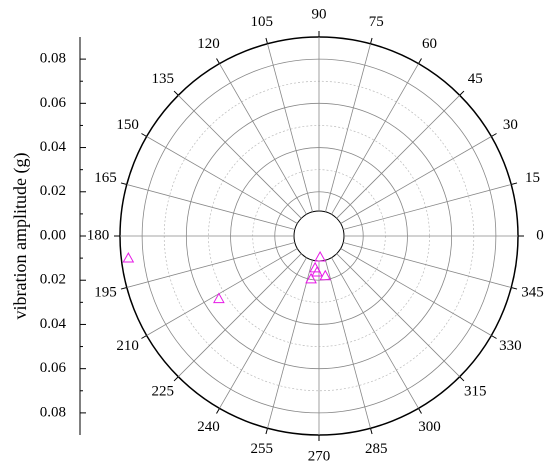  What do you see at coordinates (429, 427) in the screenshot?
I see `theta-tick-label: 300` at bounding box center [429, 427].